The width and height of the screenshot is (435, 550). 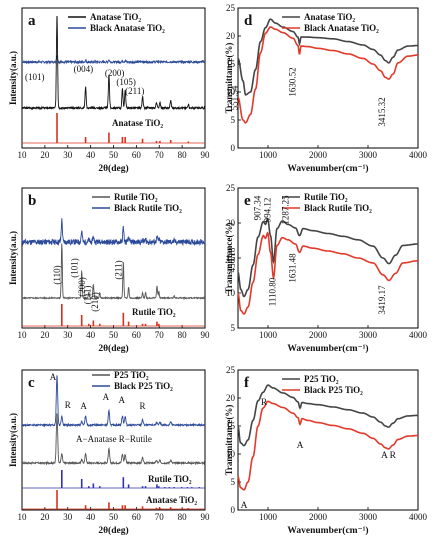 What do you see at coordinates (91, 335) in the screenshot?
I see `x-tick-label: 40` at bounding box center [91, 335].